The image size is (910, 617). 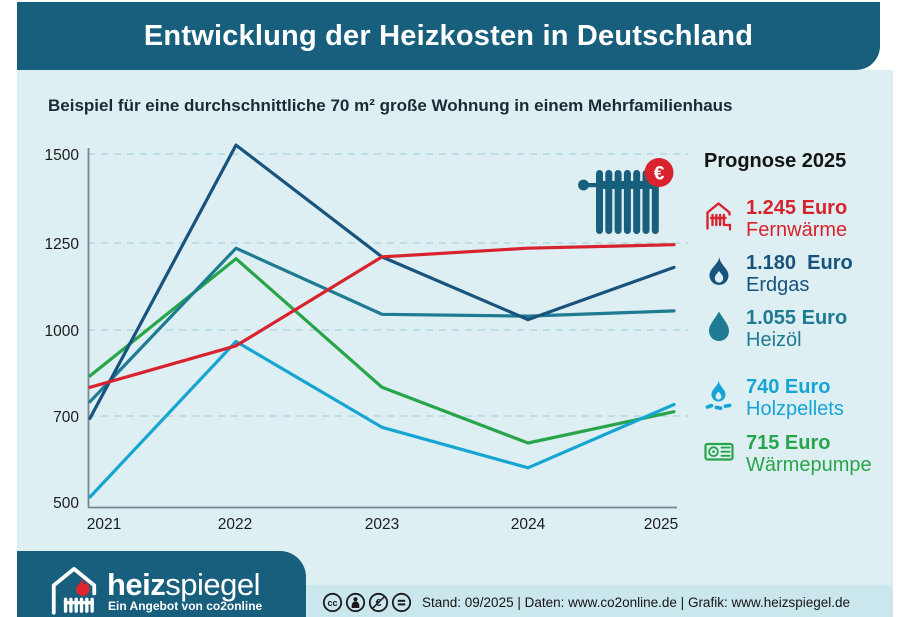 What do you see at coordinates (797, 208) in the screenshot?
I see `legend-value: 1.245 Euro` at bounding box center [797, 208].